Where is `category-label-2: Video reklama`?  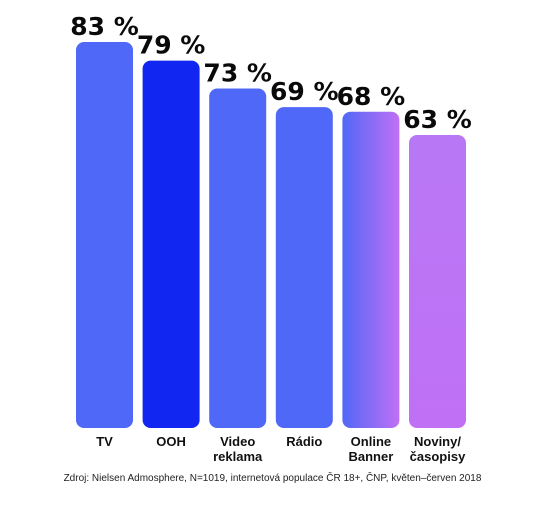
category-label-2: Video reklama is located at coordinates (238, 449).